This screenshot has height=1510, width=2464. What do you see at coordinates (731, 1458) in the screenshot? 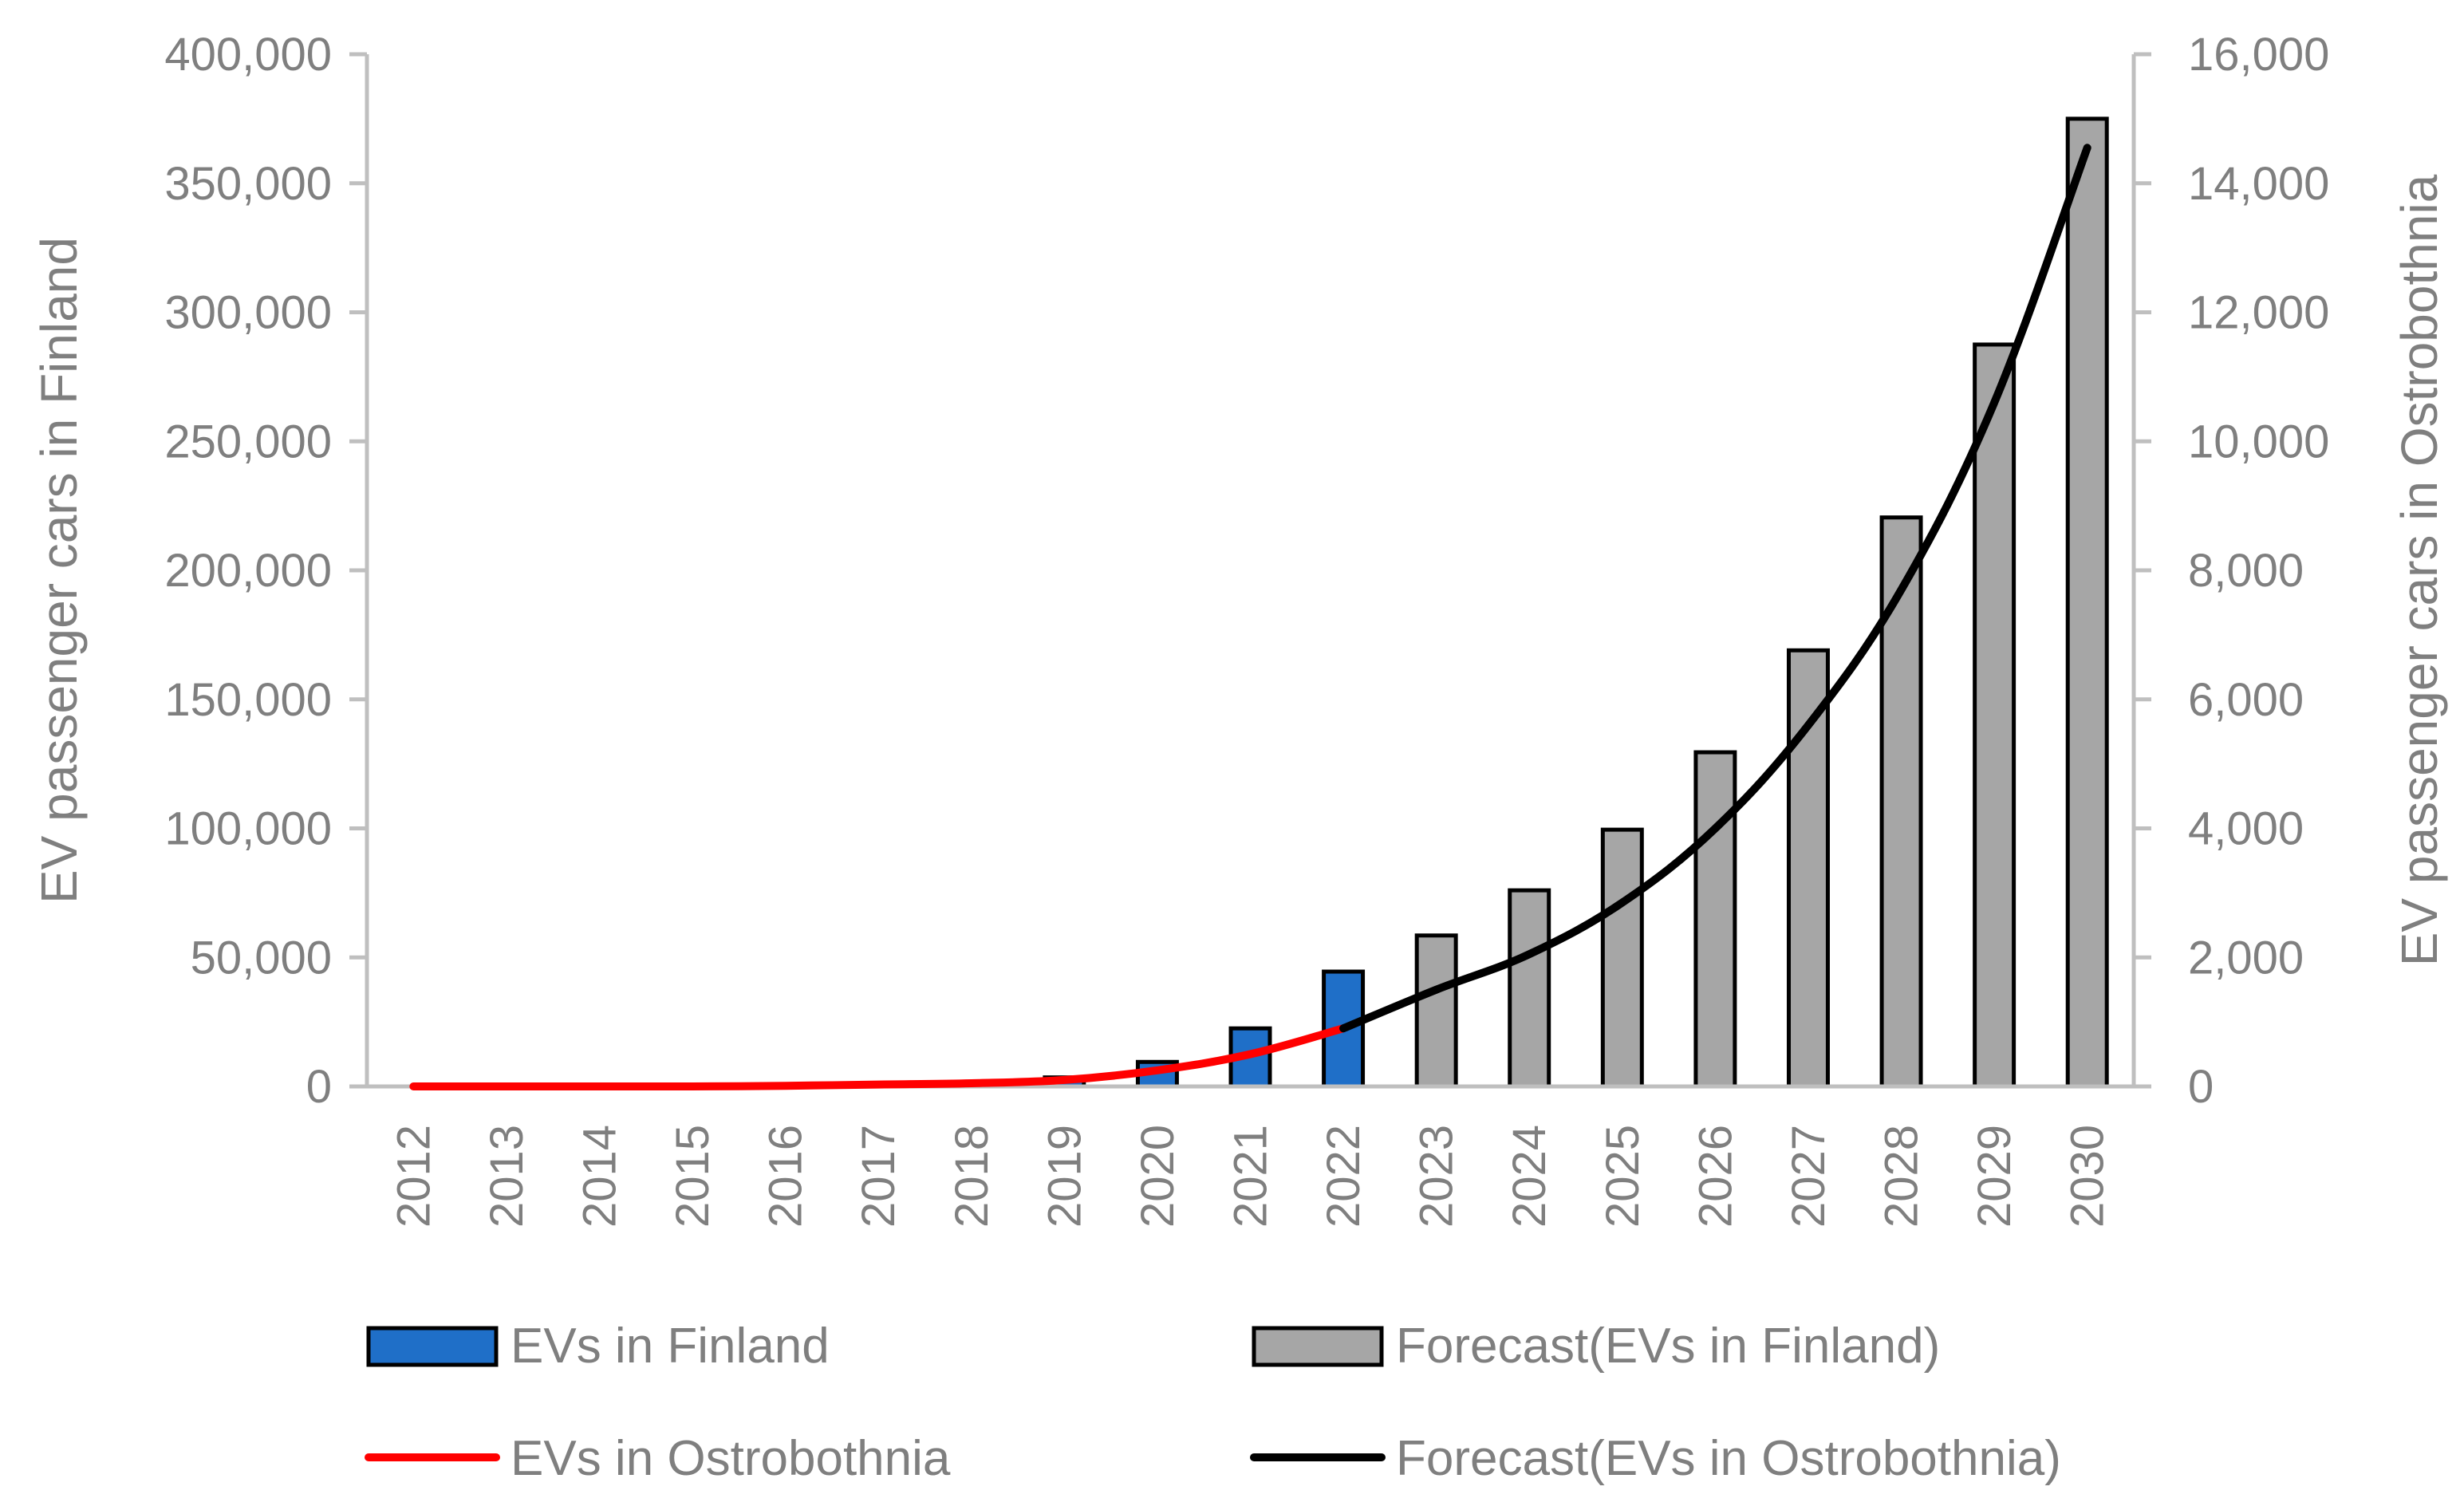
I see `legend-label-evs-ostrobothnia: EVs in Ostrobothnia` at bounding box center [731, 1458].